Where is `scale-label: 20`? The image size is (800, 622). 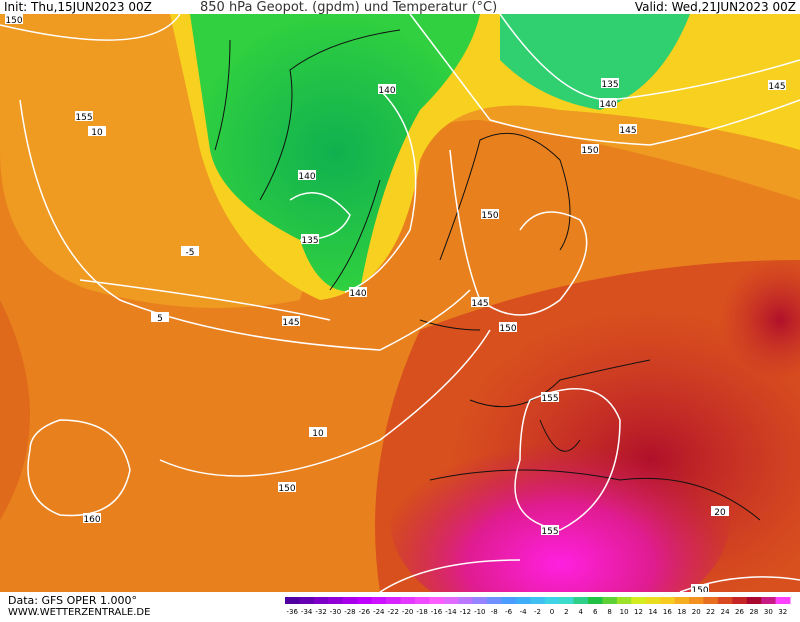 scale-label: 20 is located at coordinates (696, 612).